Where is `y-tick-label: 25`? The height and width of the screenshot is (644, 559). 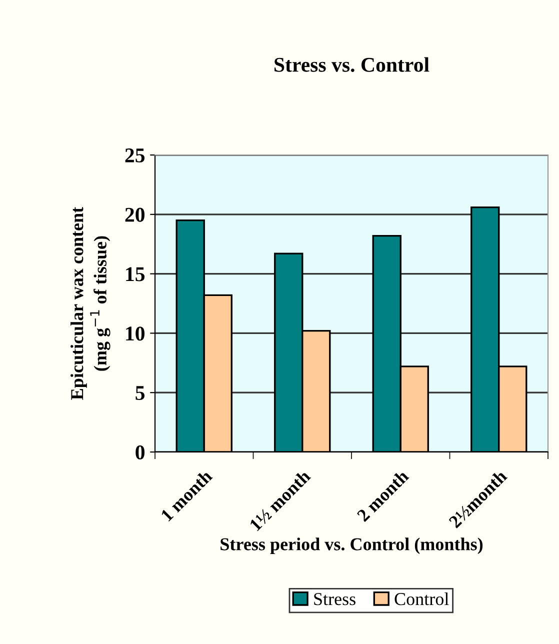 y-tick-label: 25 is located at coordinates (135, 155).